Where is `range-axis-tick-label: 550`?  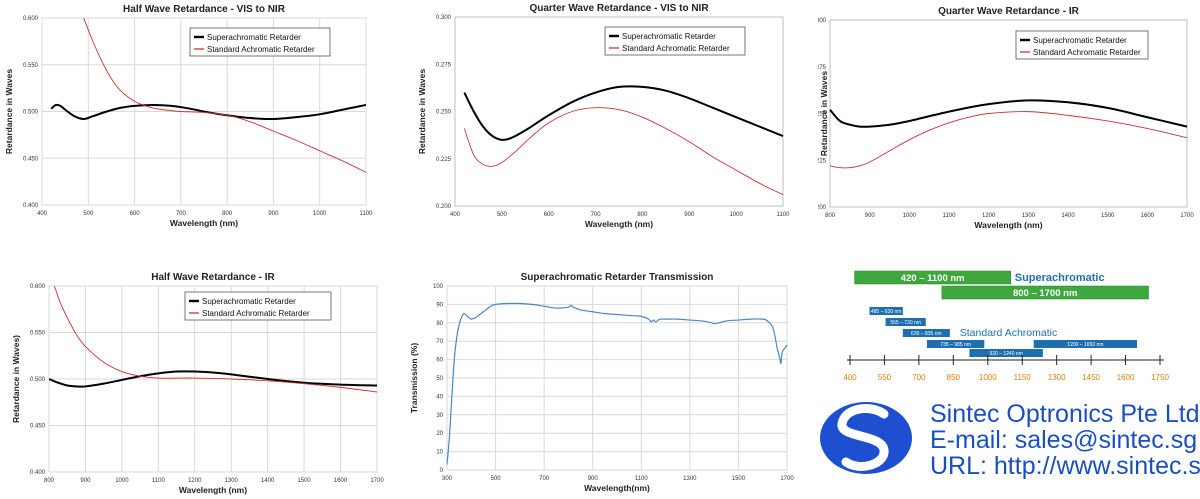
range-axis-tick-label: 550 is located at coordinates (885, 377).